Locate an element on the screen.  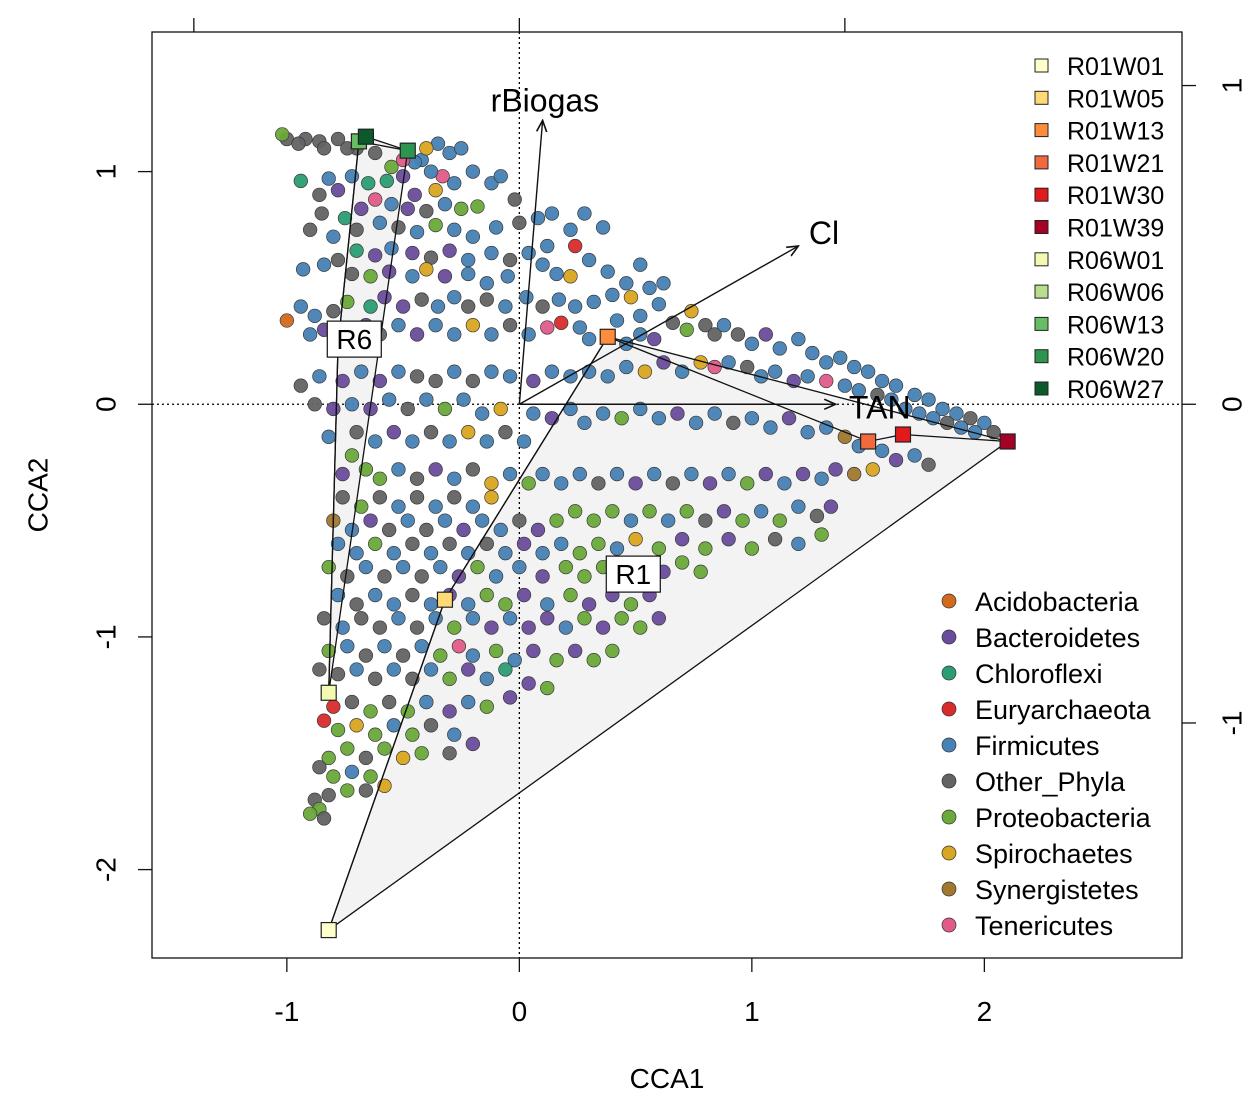
site-legend-swatch is located at coordinates (1041, 97).